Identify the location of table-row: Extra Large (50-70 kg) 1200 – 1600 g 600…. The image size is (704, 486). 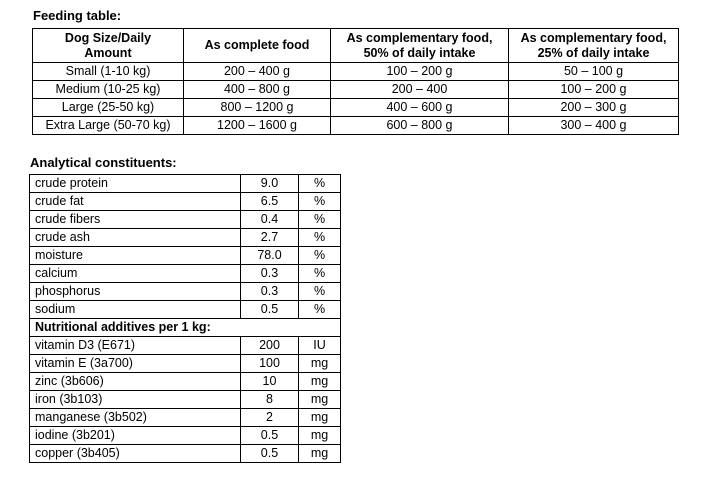
(355, 125).